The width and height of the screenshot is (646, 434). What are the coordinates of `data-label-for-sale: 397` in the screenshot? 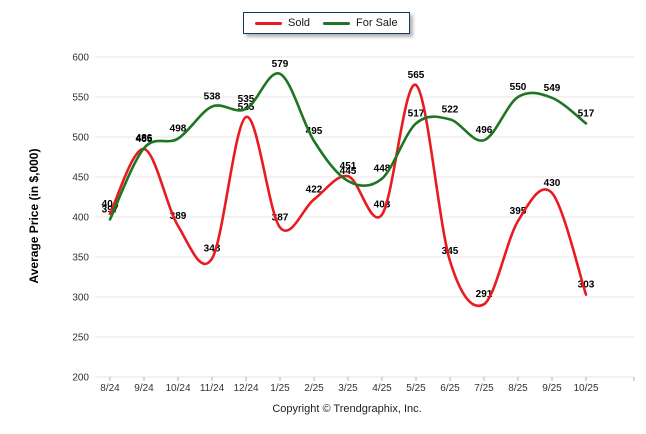 It's located at (110, 209).